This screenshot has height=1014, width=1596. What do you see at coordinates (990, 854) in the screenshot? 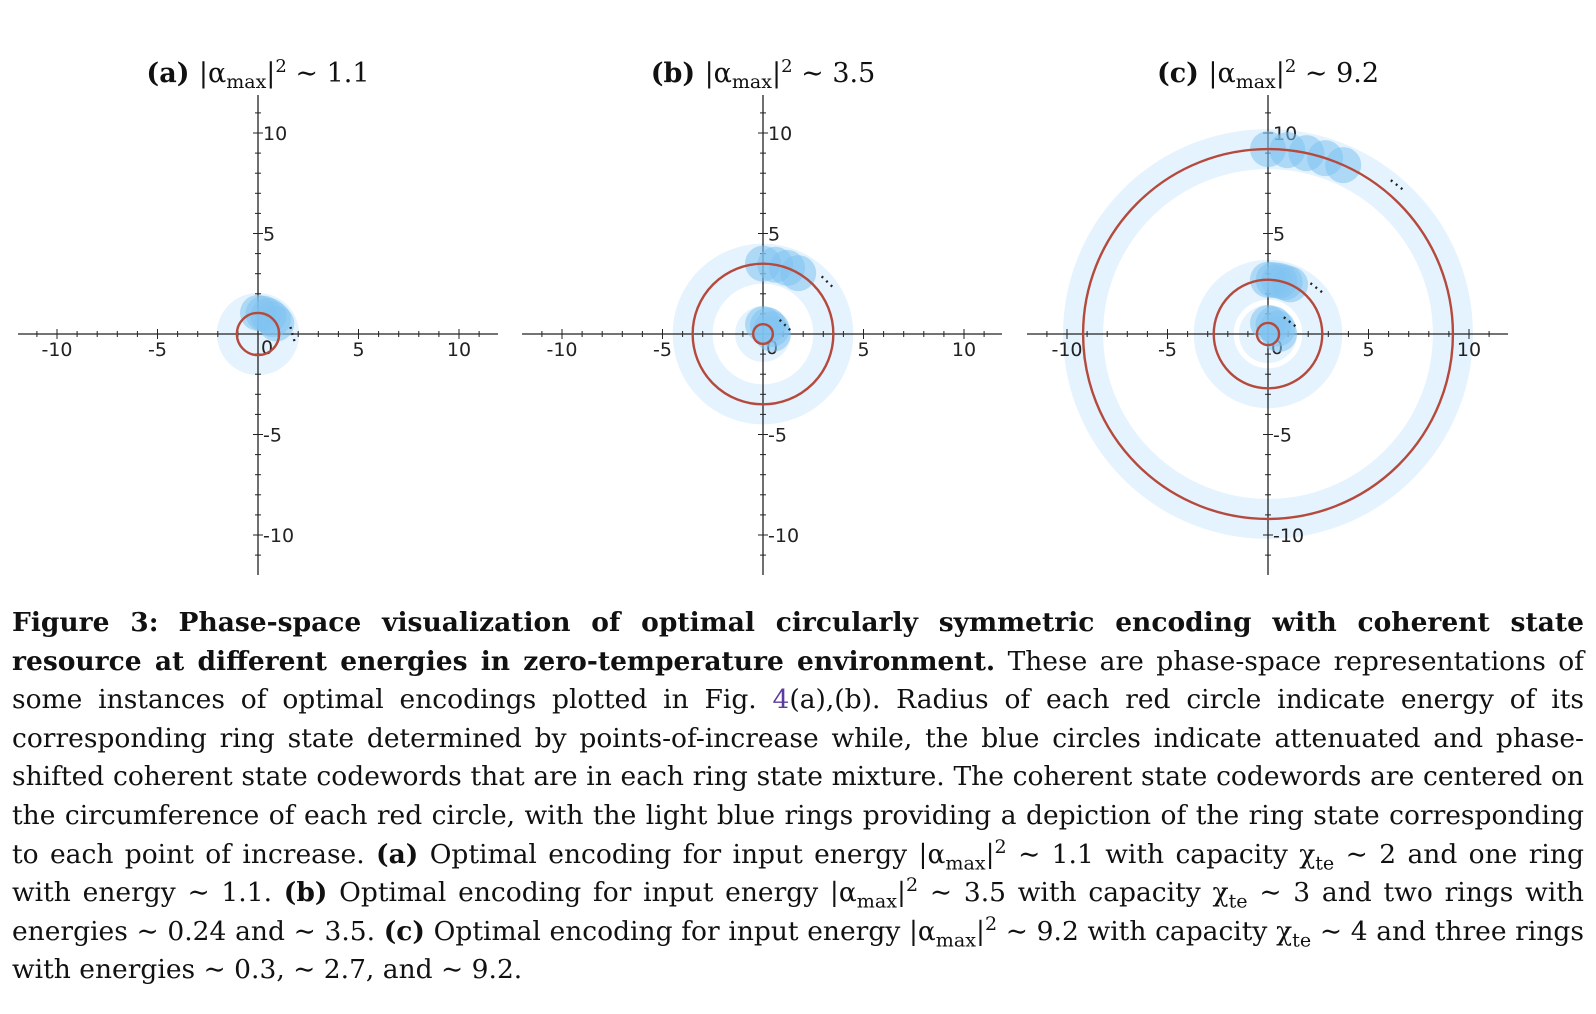
I see `caption-a-text2: |` at bounding box center [990, 854].